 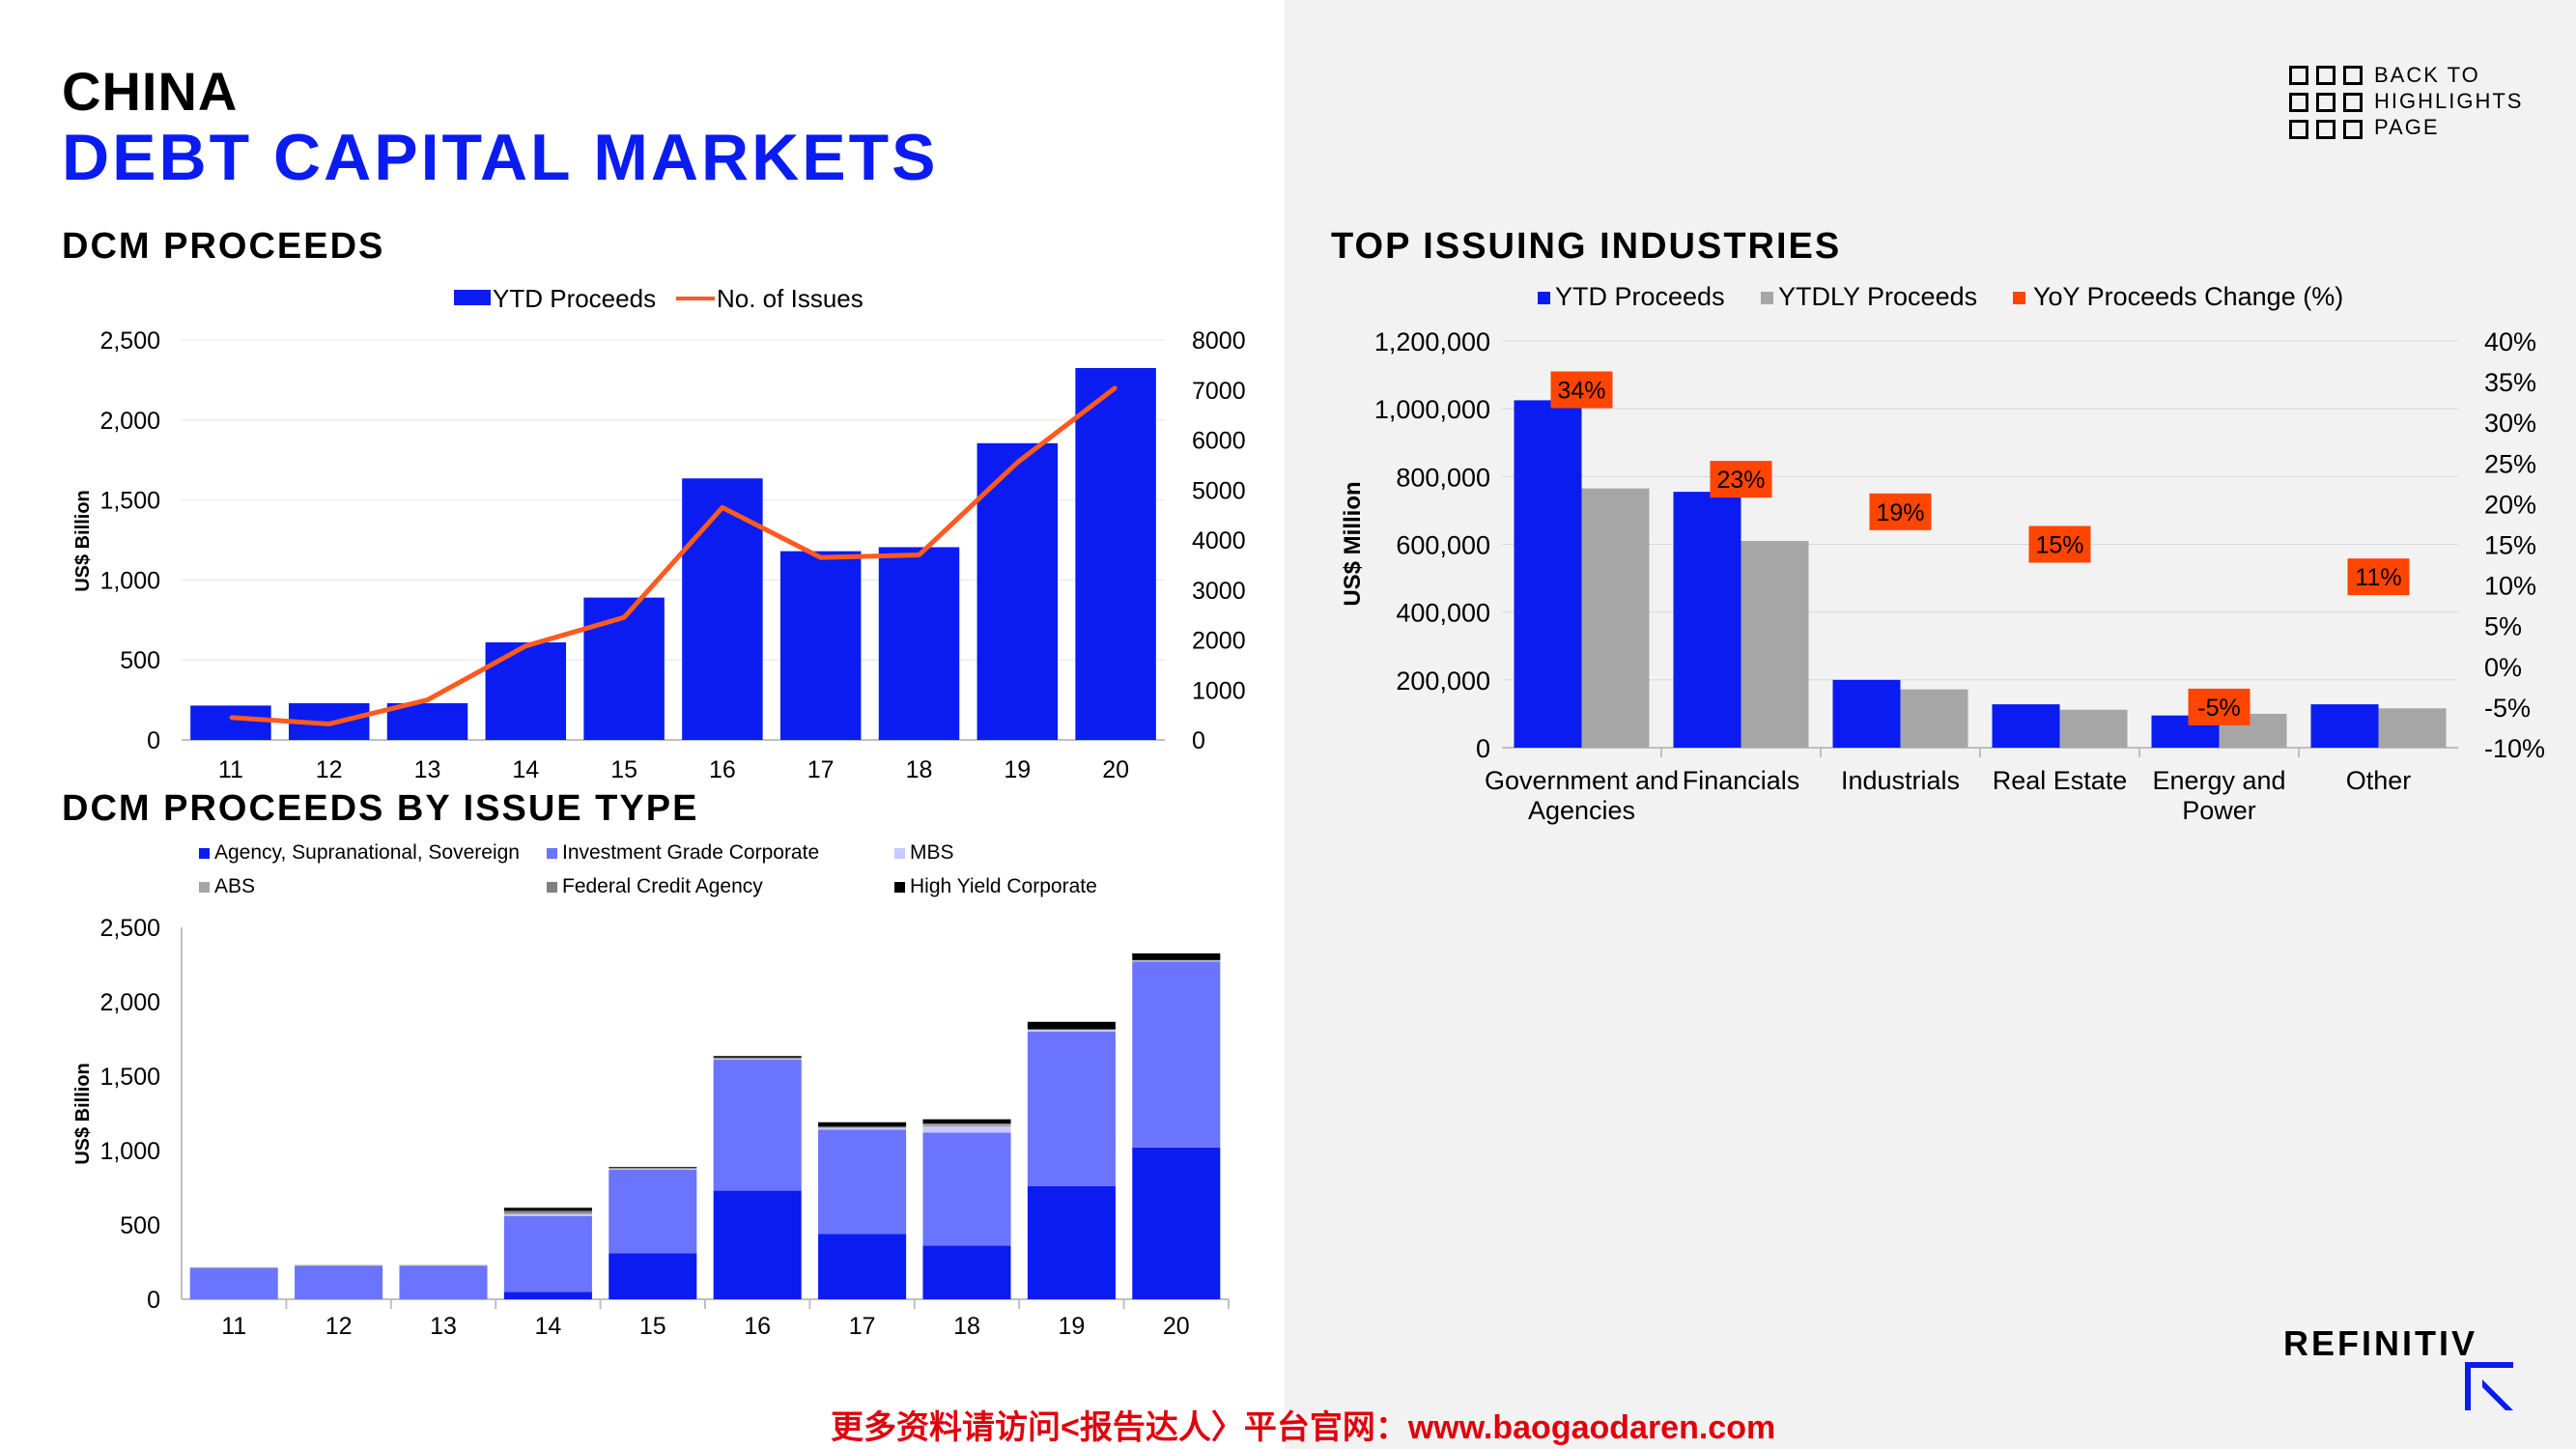 I want to click on y2-tick-label: 0%, so click(x=2503, y=667).